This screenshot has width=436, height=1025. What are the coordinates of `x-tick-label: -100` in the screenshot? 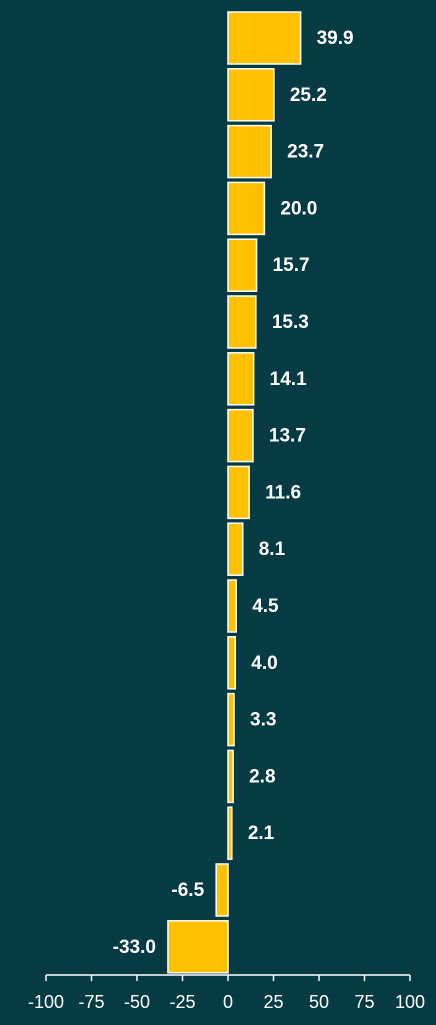 It's located at (46, 1002).